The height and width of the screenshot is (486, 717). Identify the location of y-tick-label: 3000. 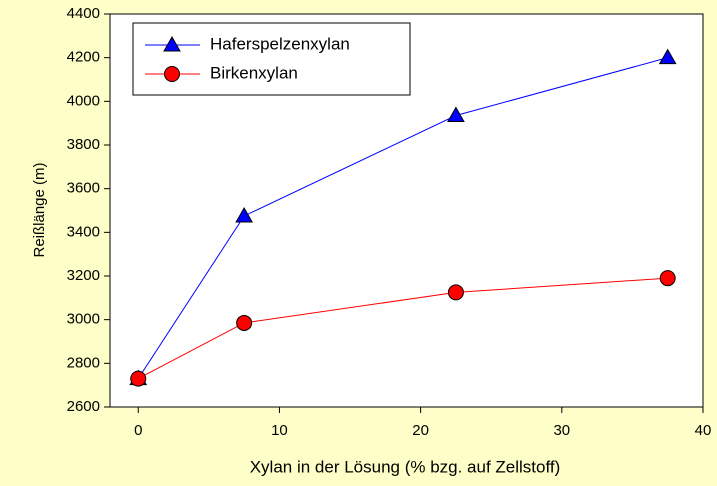
(83, 319).